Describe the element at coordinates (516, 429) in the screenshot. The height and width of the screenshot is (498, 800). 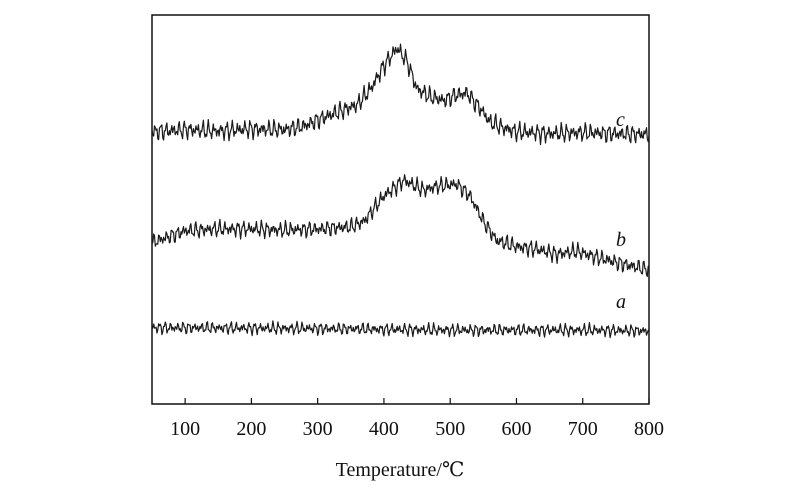
I see `x-tick-label: 600` at that location.